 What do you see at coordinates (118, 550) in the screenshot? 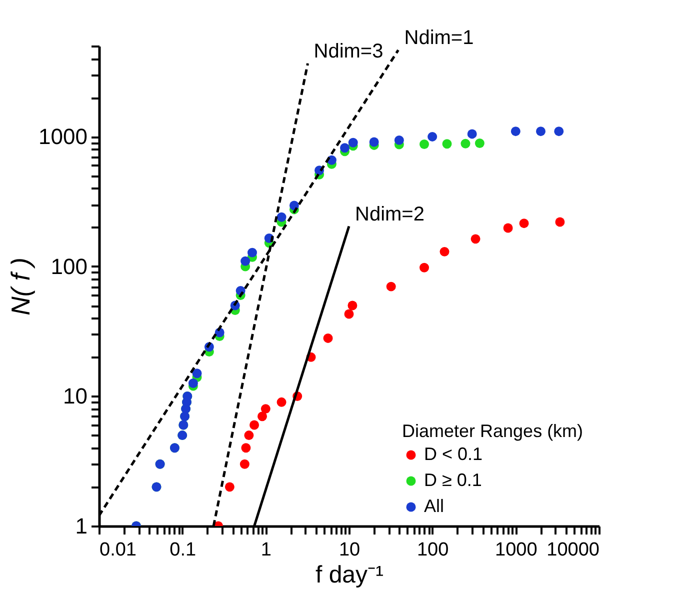
I see `x-tick-label: 0.01` at bounding box center [118, 550].